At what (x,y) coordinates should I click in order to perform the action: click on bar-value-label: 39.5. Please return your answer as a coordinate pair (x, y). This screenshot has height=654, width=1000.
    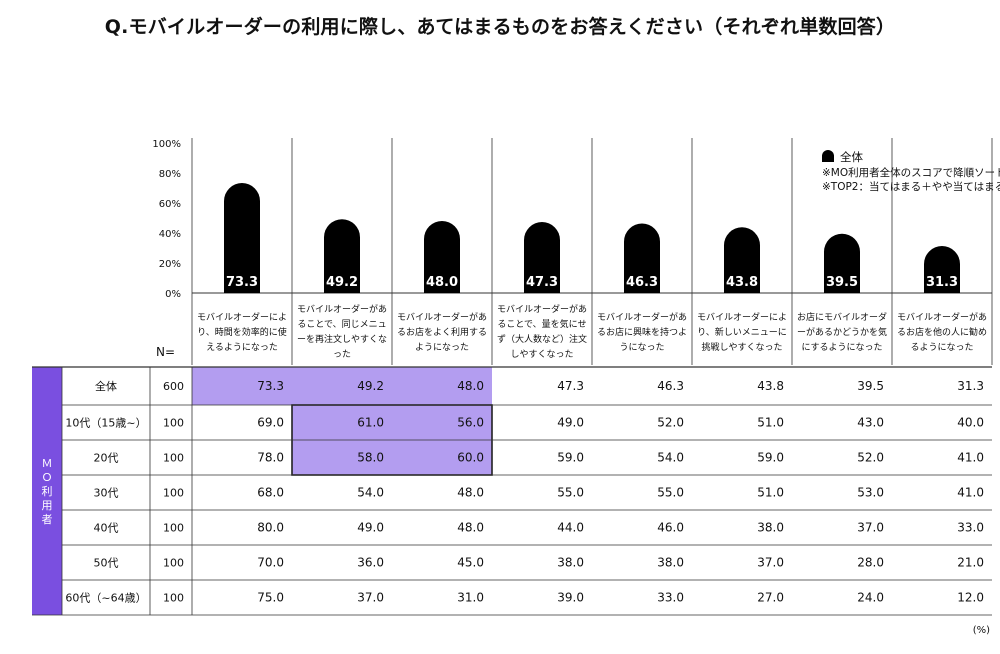
    Looking at the image, I should click on (842, 282).